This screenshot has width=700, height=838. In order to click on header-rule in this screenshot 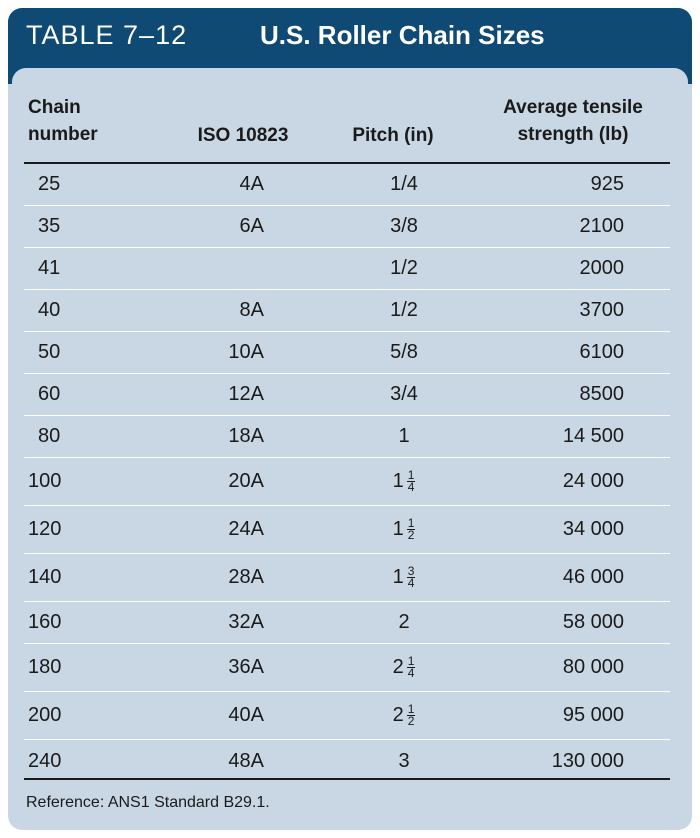, I will do `click(347, 163)`.